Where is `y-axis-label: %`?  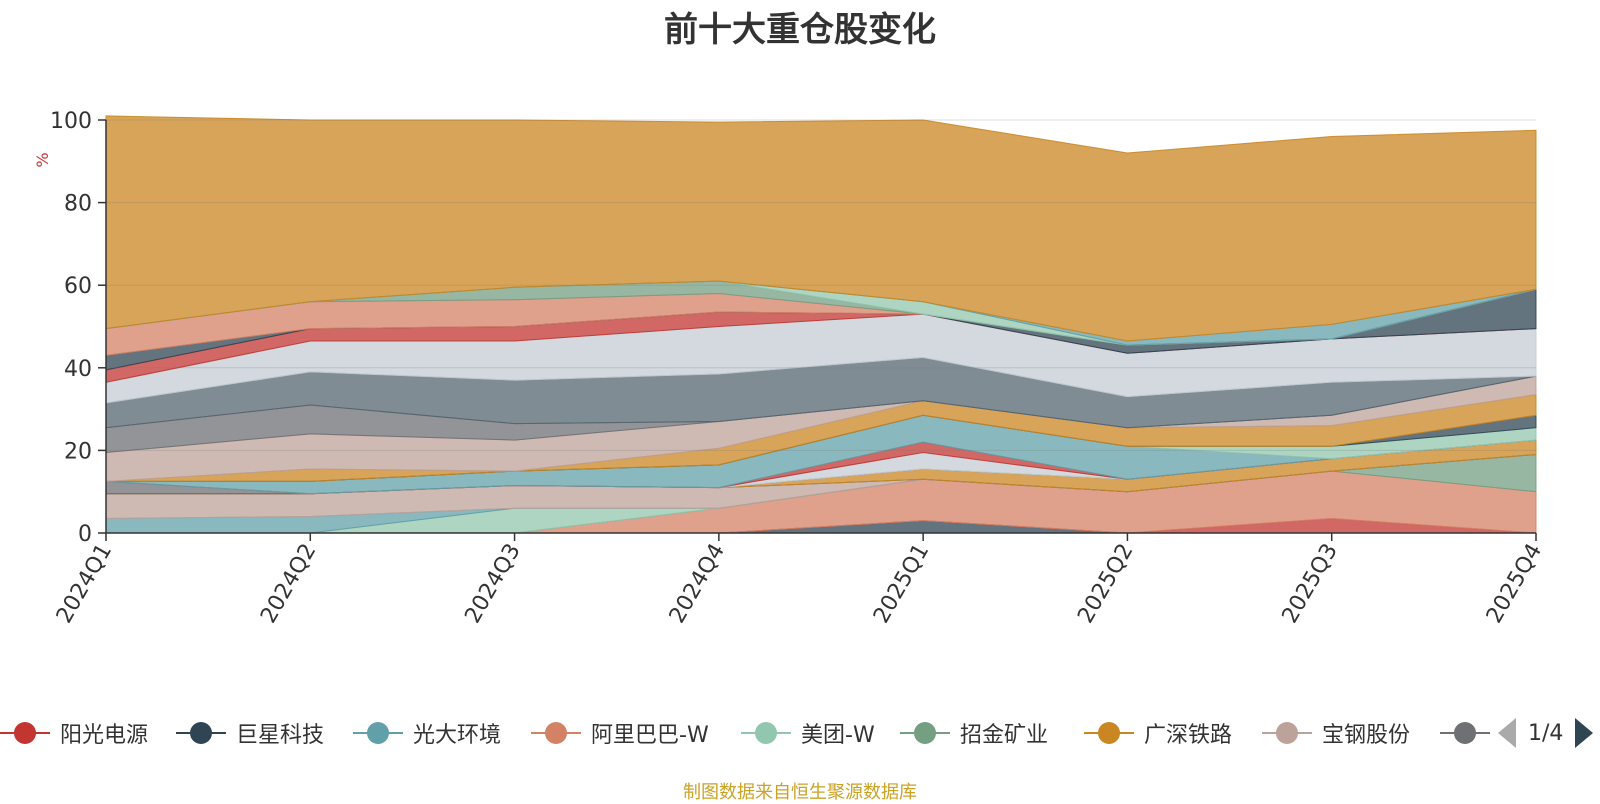
y-axis-label: % is located at coordinates (42, 159).